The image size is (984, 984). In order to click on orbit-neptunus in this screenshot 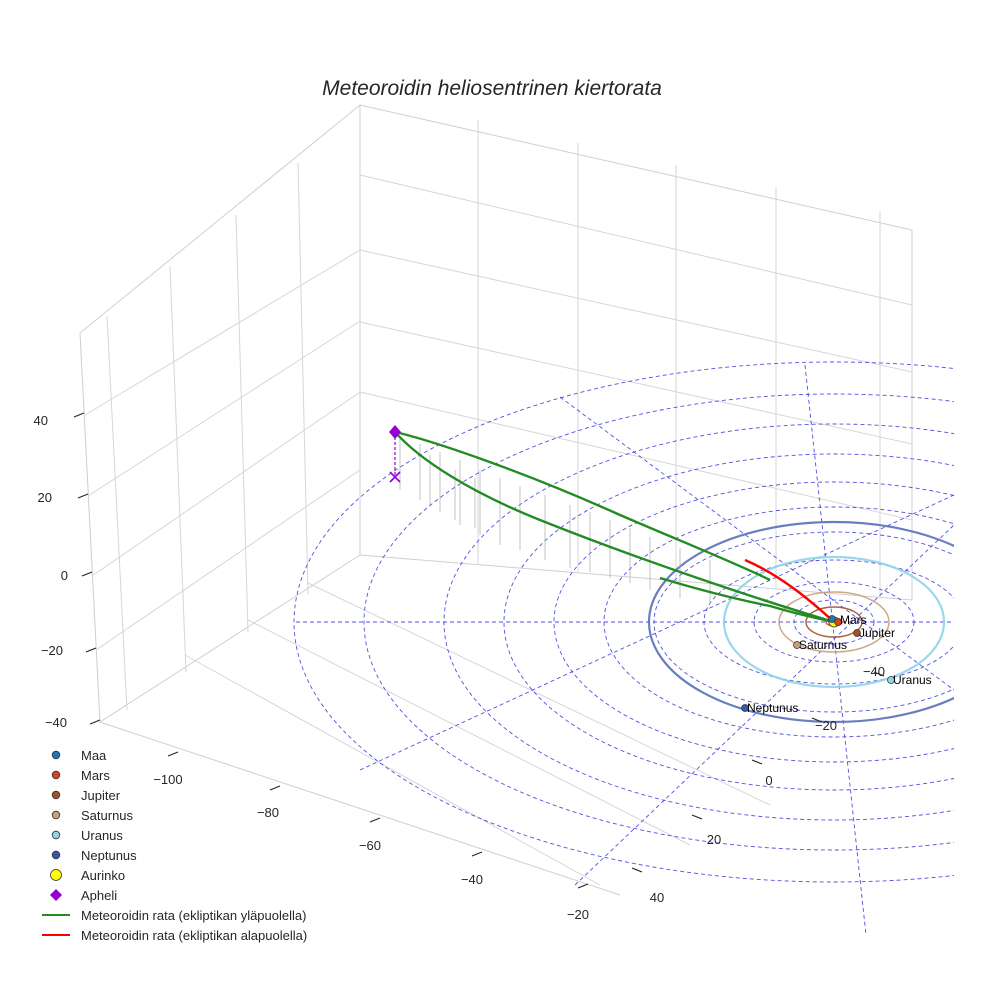, I will do `click(800, 622)`.